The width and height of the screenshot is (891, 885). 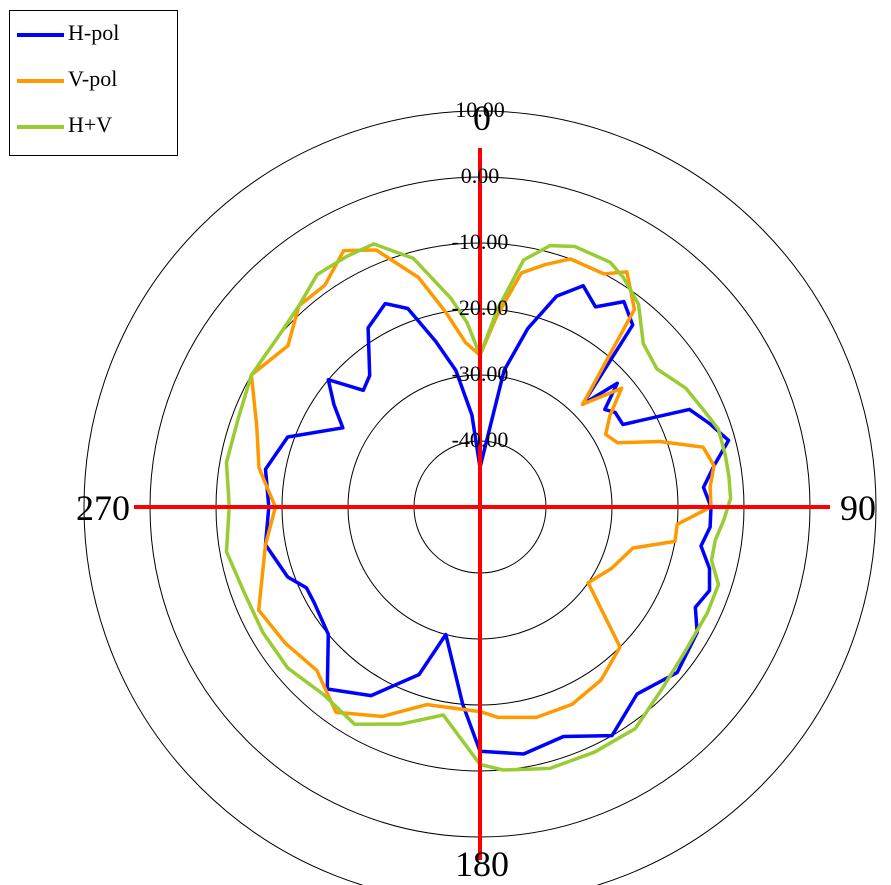 What do you see at coordinates (40, 81) in the screenshot?
I see `legend-swatch-v-pol` at bounding box center [40, 81].